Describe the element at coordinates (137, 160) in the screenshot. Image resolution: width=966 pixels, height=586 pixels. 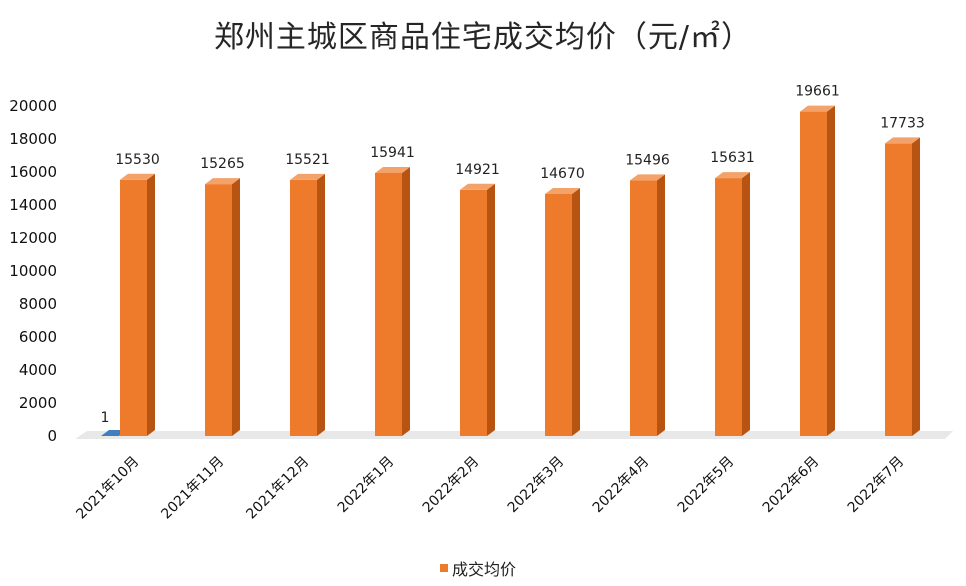
I see `data-label: 15530` at that location.